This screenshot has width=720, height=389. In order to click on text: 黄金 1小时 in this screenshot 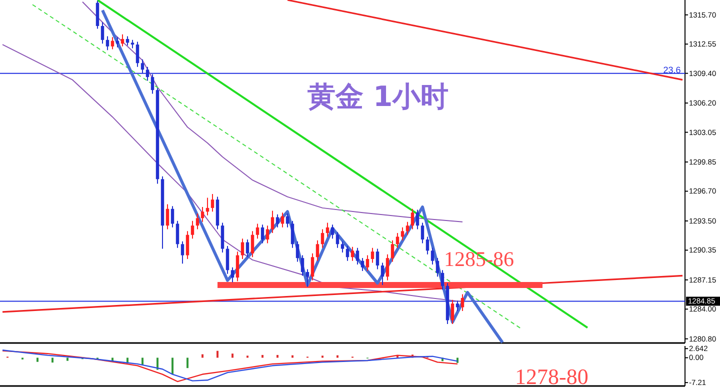, I will do `click(377, 96)`.